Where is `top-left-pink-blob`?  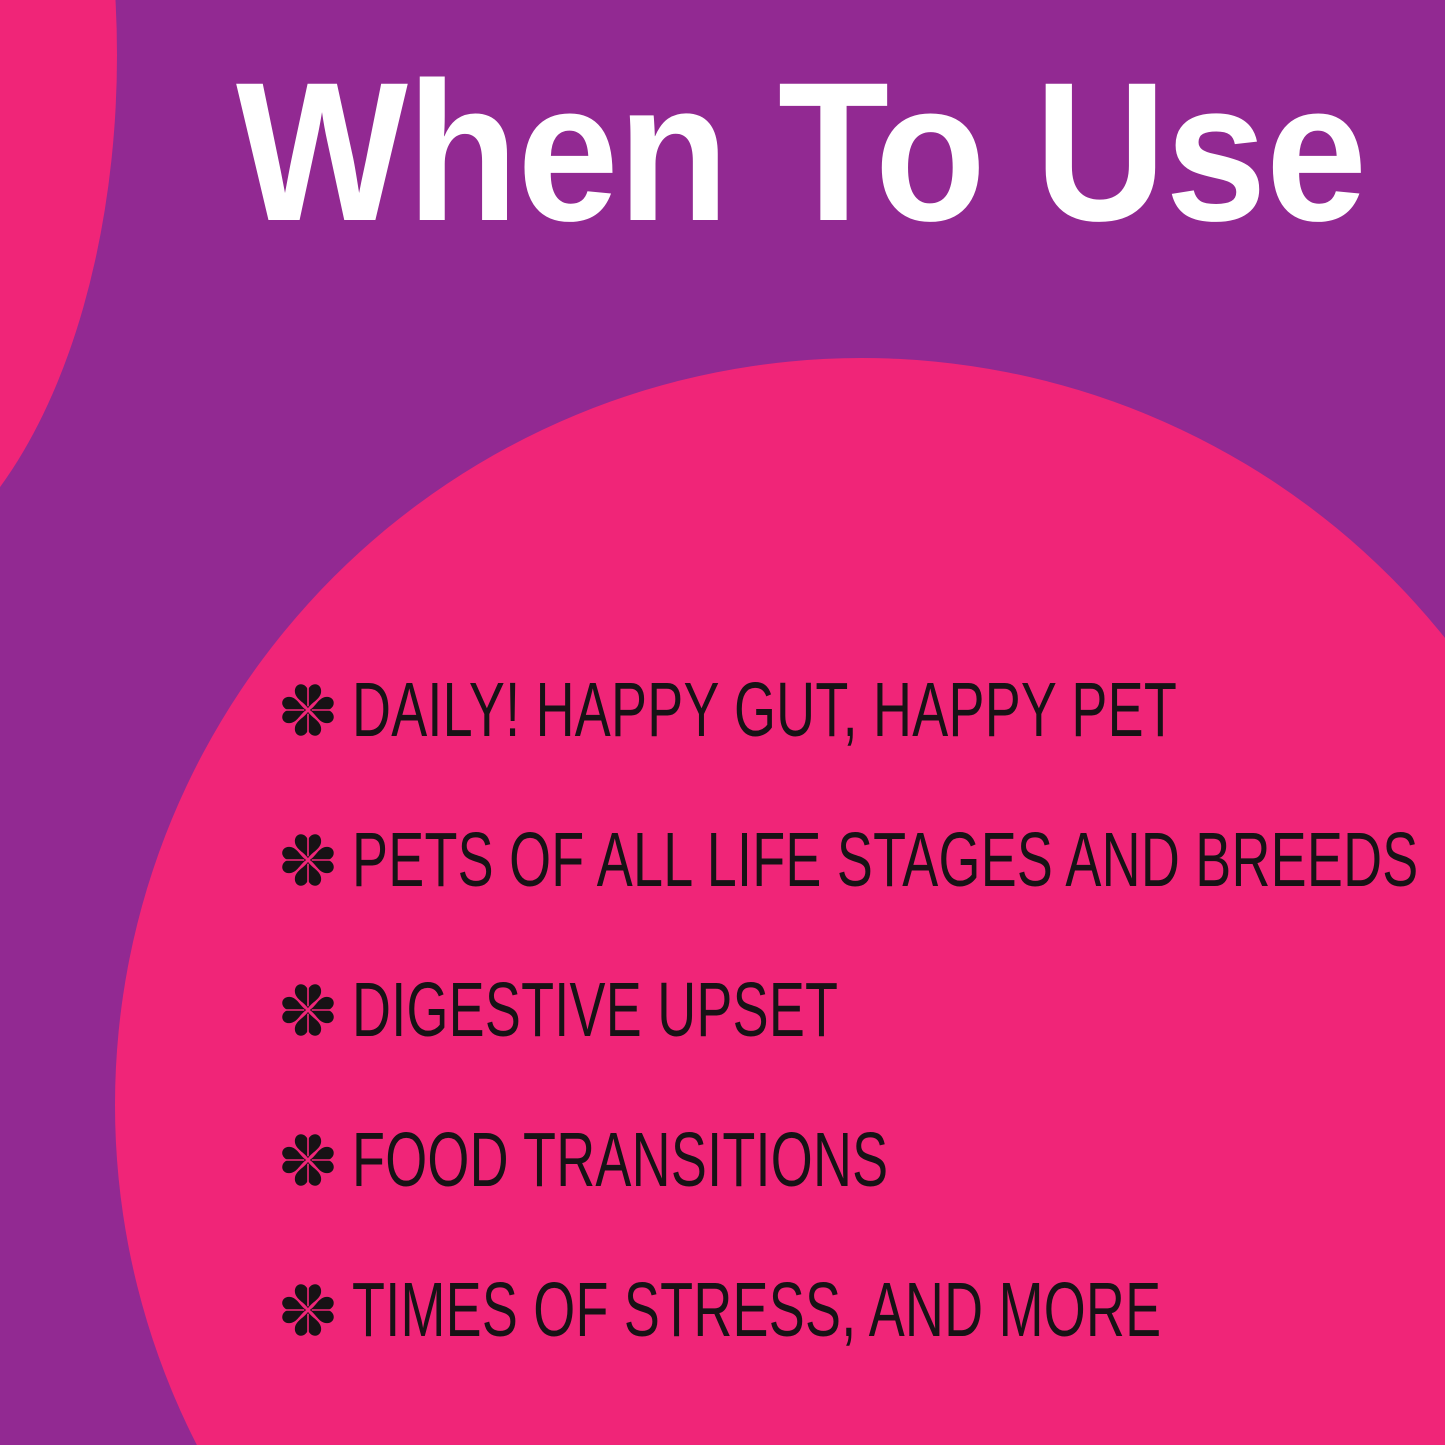 top-left-pink-blob is located at coordinates (58, 243).